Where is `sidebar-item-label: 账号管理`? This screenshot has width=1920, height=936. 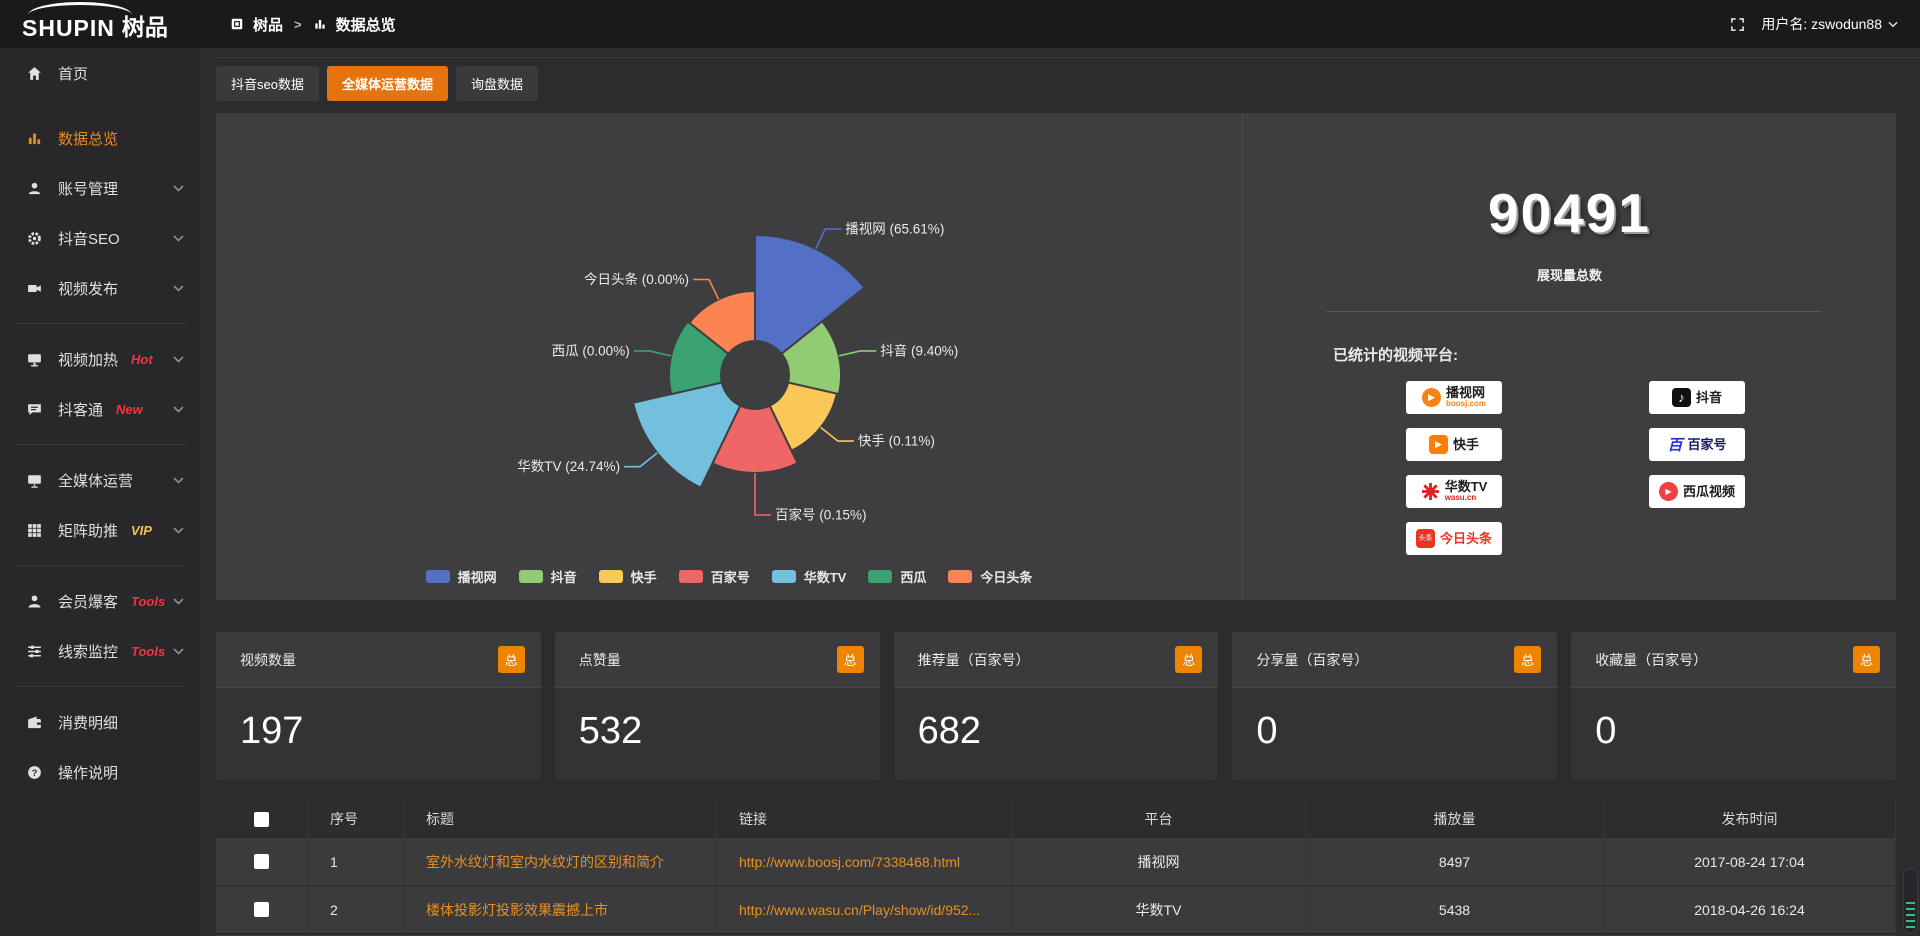
sidebar-item-label: 账号管理 is located at coordinates (88, 189).